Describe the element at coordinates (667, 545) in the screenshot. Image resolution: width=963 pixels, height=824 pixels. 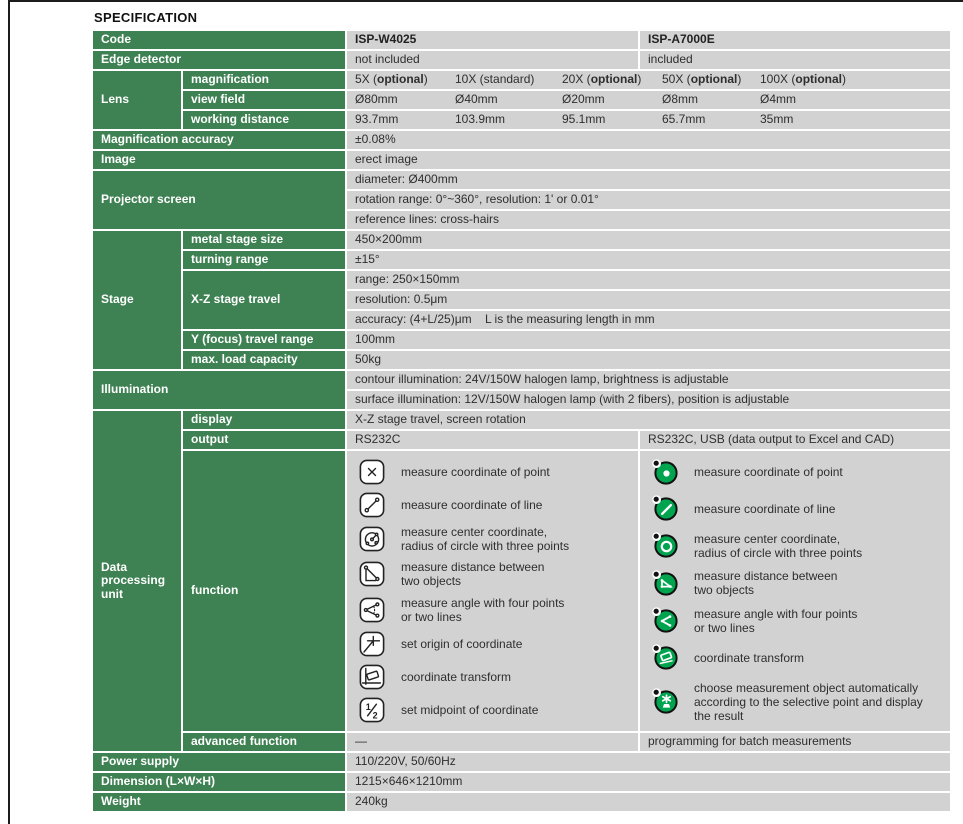
I see `circle-ball-icon` at that location.